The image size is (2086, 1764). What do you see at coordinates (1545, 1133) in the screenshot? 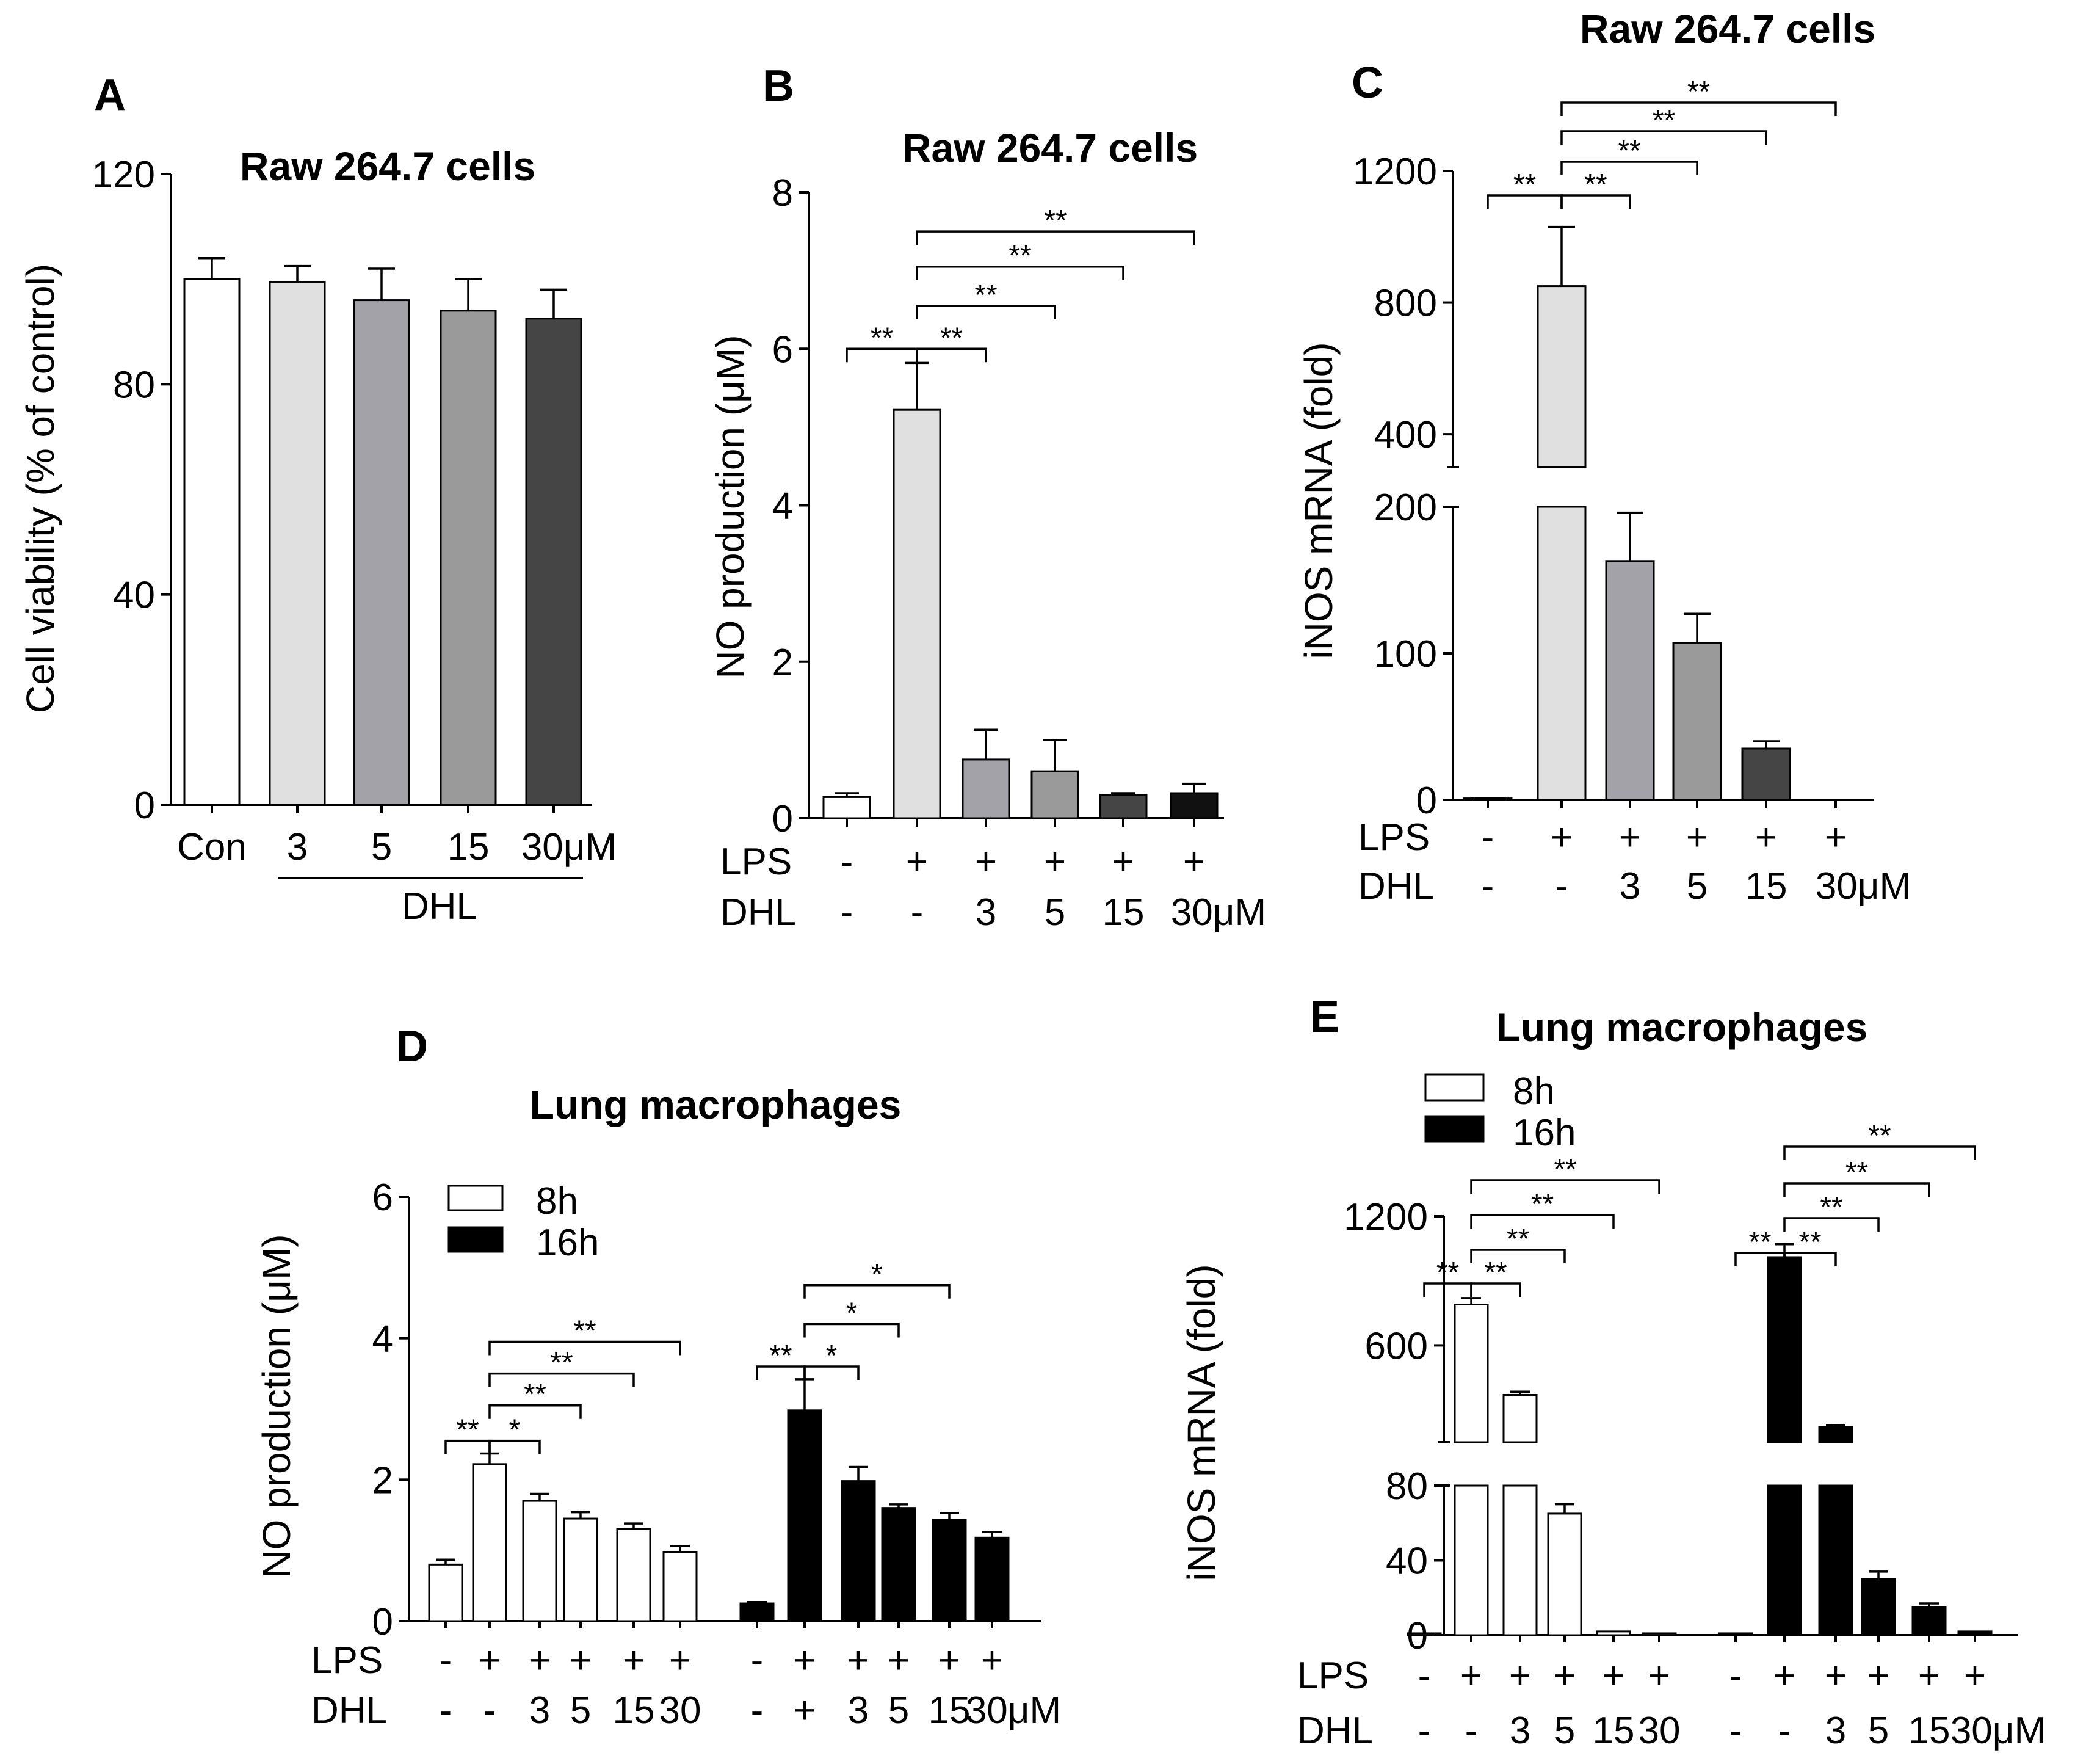
I see `panel-e-legend-label-16h: 16h` at bounding box center [1545, 1133].